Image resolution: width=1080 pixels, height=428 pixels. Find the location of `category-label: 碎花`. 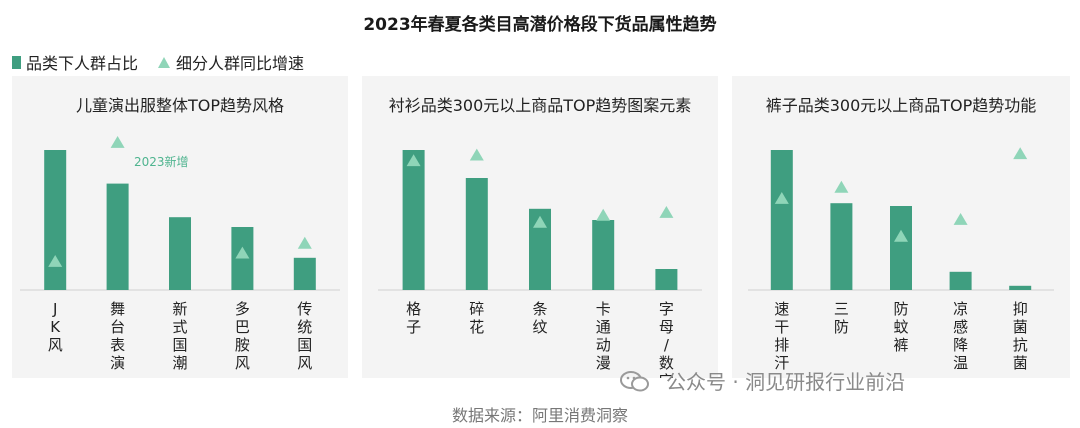

category-label: 碎花 is located at coordinates (476, 318).